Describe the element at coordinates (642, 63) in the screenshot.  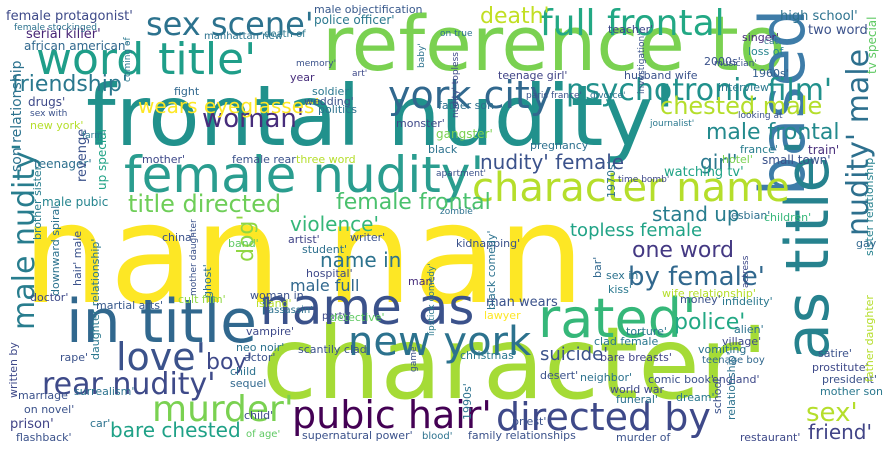
I see `word: investigation'` at that location.